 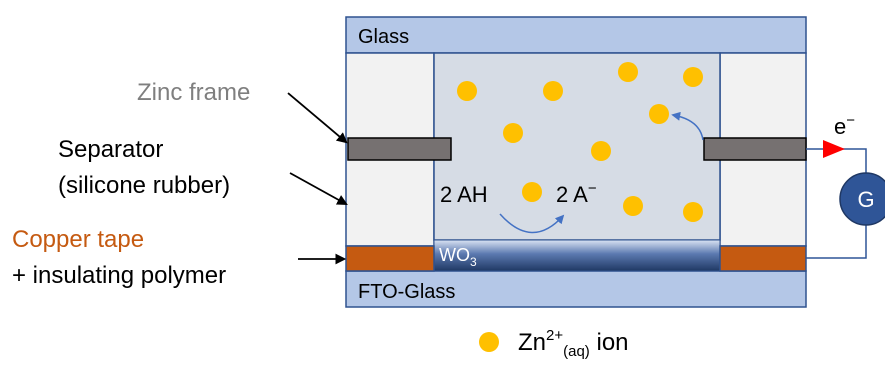 I want to click on separator-label-line1: Separator, so click(x=110, y=149).